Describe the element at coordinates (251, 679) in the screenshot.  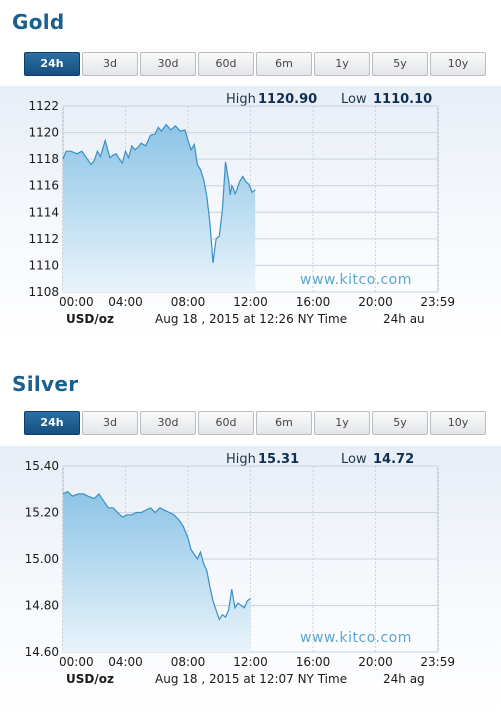
I see `silver-timestamp: Aug 18 , 2015 at 12:07 NY Time` at that location.